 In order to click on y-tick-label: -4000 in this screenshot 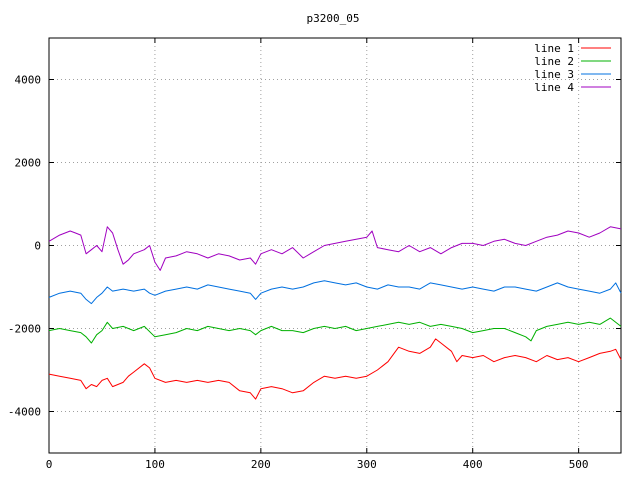, I will do `click(24, 412)`.